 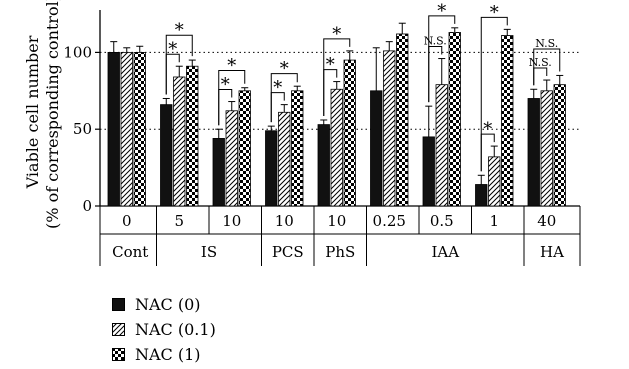 I want to click on legend-item-nac-0-1: NAC (0.1), so click(x=164, y=329).